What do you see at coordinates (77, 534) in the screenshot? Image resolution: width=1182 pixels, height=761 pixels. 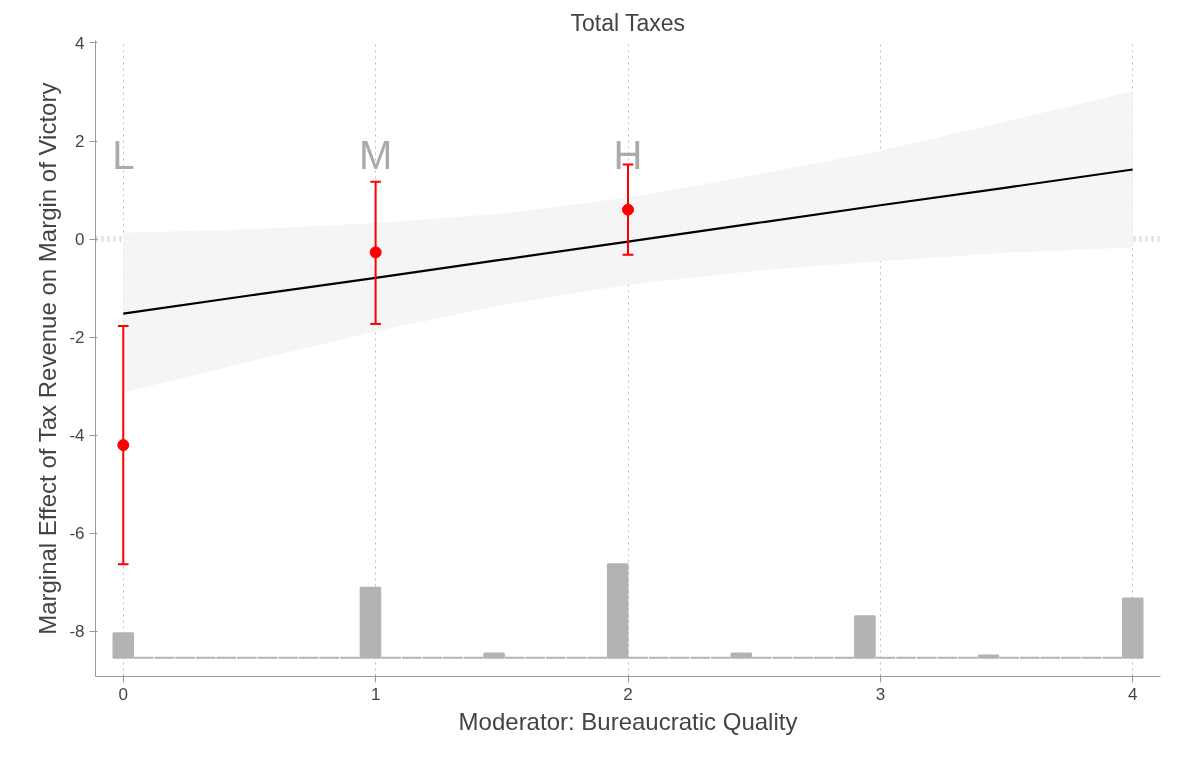 I see `y-tick-label: -6` at bounding box center [77, 534].